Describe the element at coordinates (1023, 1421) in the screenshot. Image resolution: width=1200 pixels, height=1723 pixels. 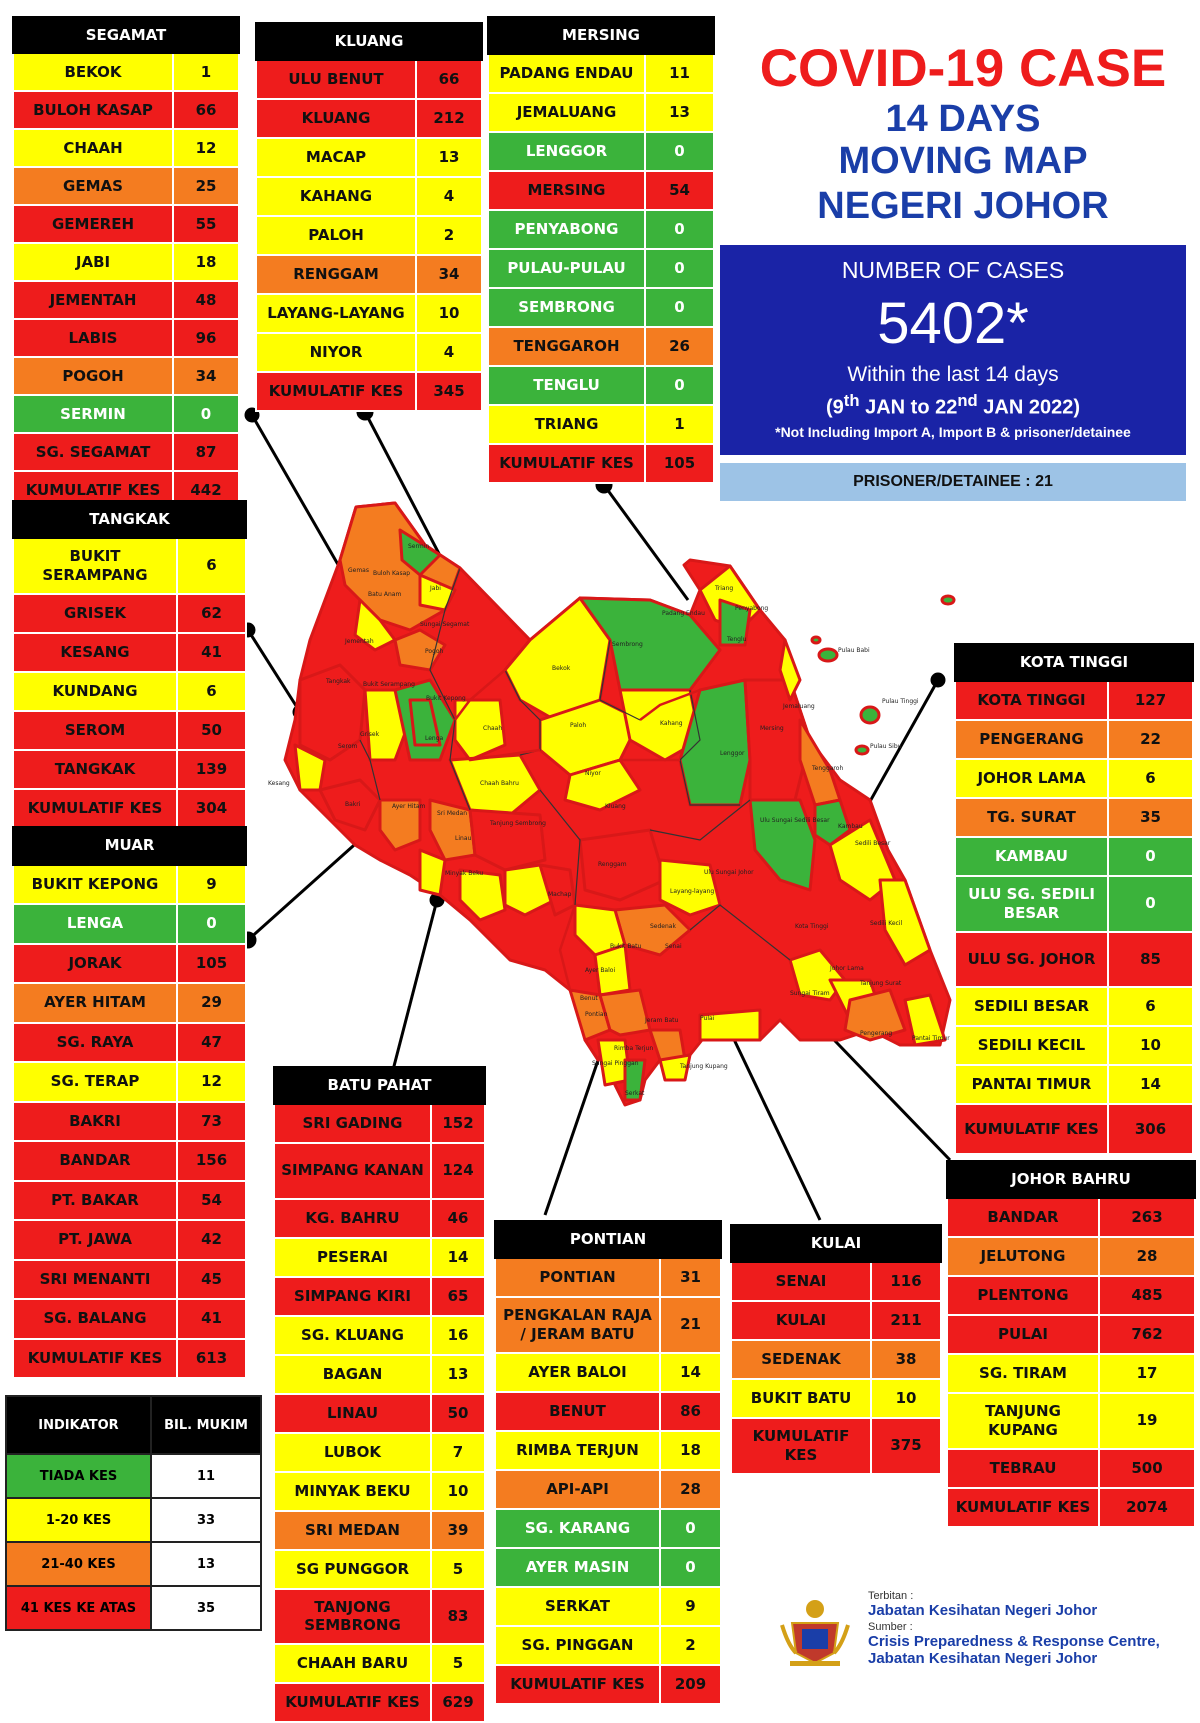
I see `mukim-name: TANJUNG KUPANG` at that location.